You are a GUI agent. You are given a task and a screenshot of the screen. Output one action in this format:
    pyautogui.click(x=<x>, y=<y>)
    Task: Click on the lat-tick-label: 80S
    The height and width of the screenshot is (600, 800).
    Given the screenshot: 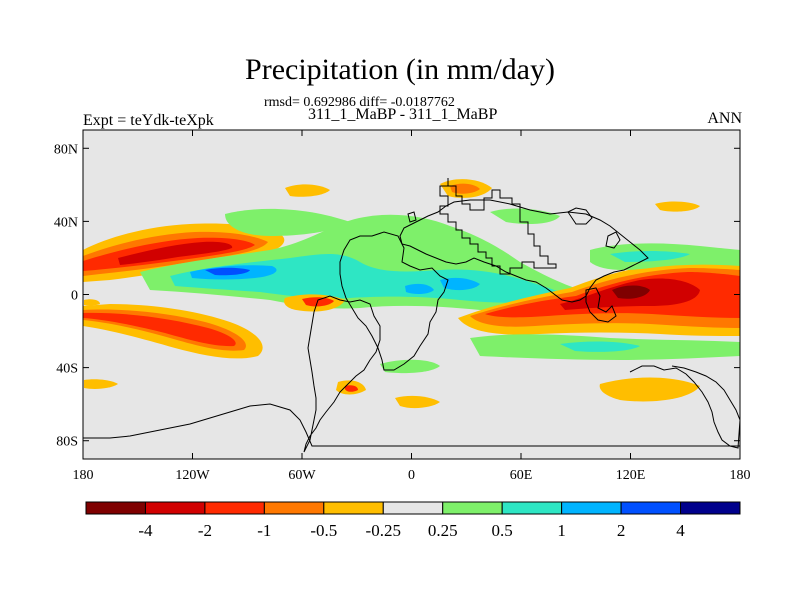 What is the action you would take?
    pyautogui.click(x=67, y=442)
    